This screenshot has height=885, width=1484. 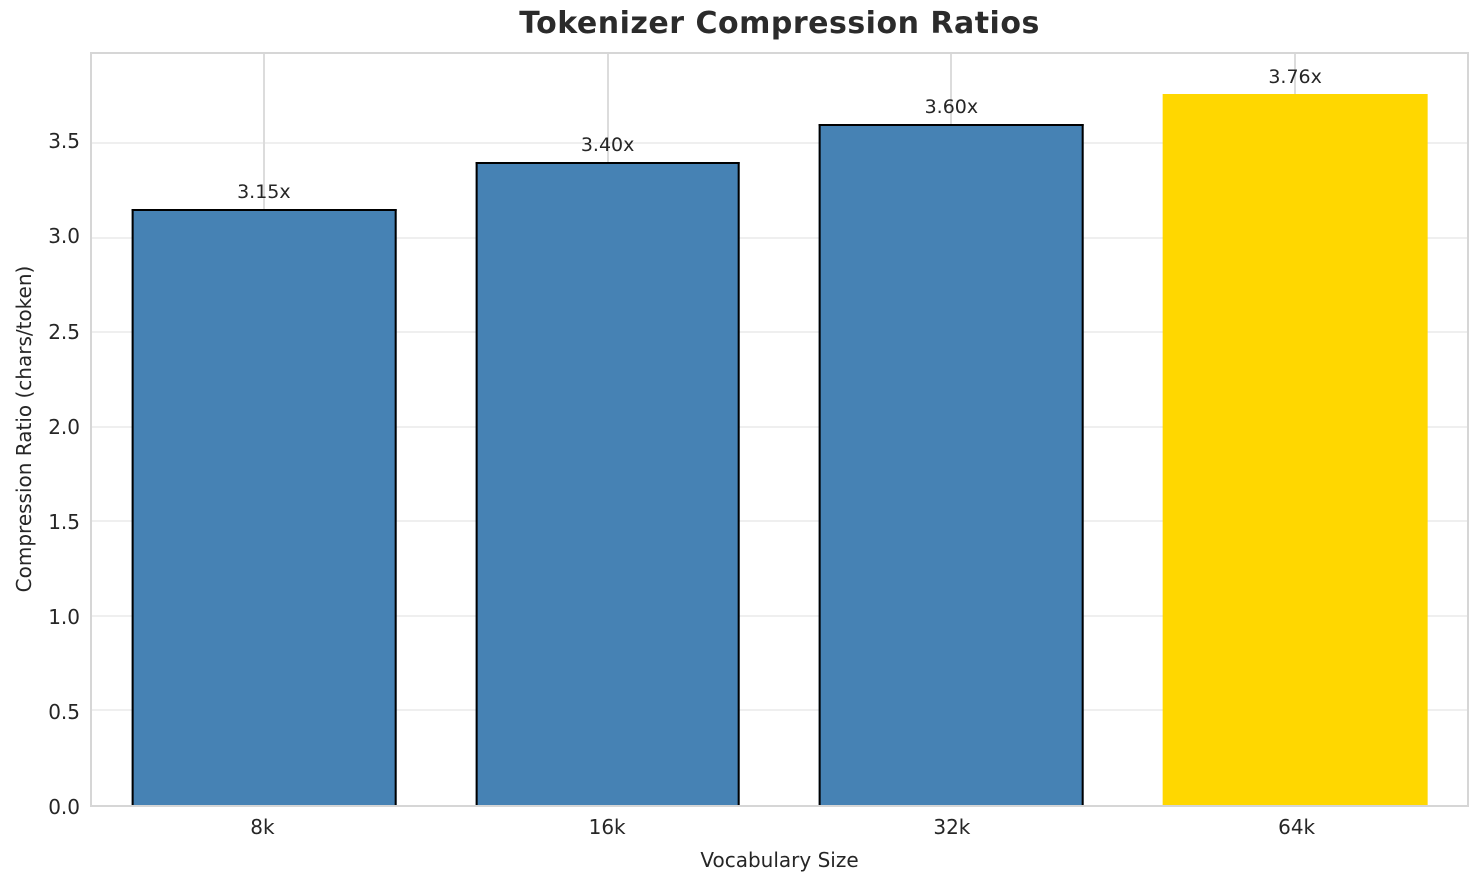 What do you see at coordinates (607, 144) in the screenshot?
I see `bar-value-label-16k: 3.40x` at bounding box center [607, 144].